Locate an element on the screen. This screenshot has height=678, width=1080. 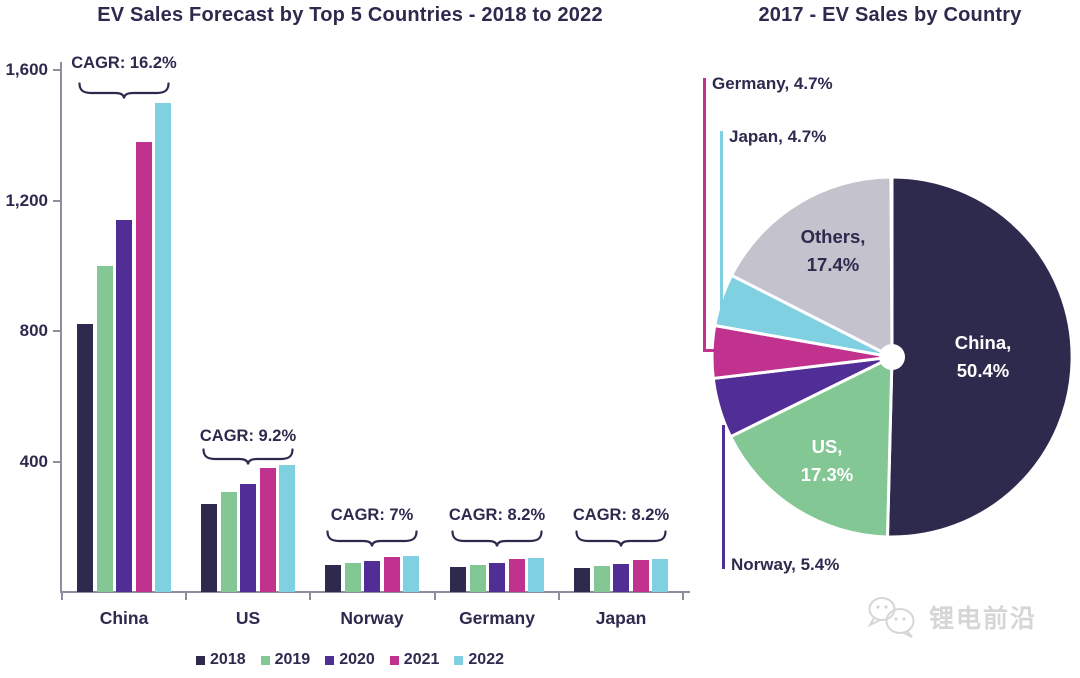
category-label-norway: Norway is located at coordinates (372, 618).